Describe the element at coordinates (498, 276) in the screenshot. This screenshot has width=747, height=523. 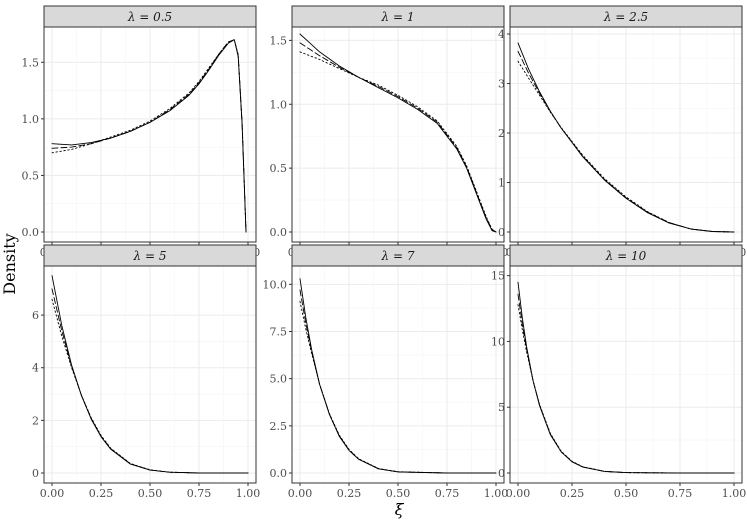
I see `y-tick-label: 15` at that location.